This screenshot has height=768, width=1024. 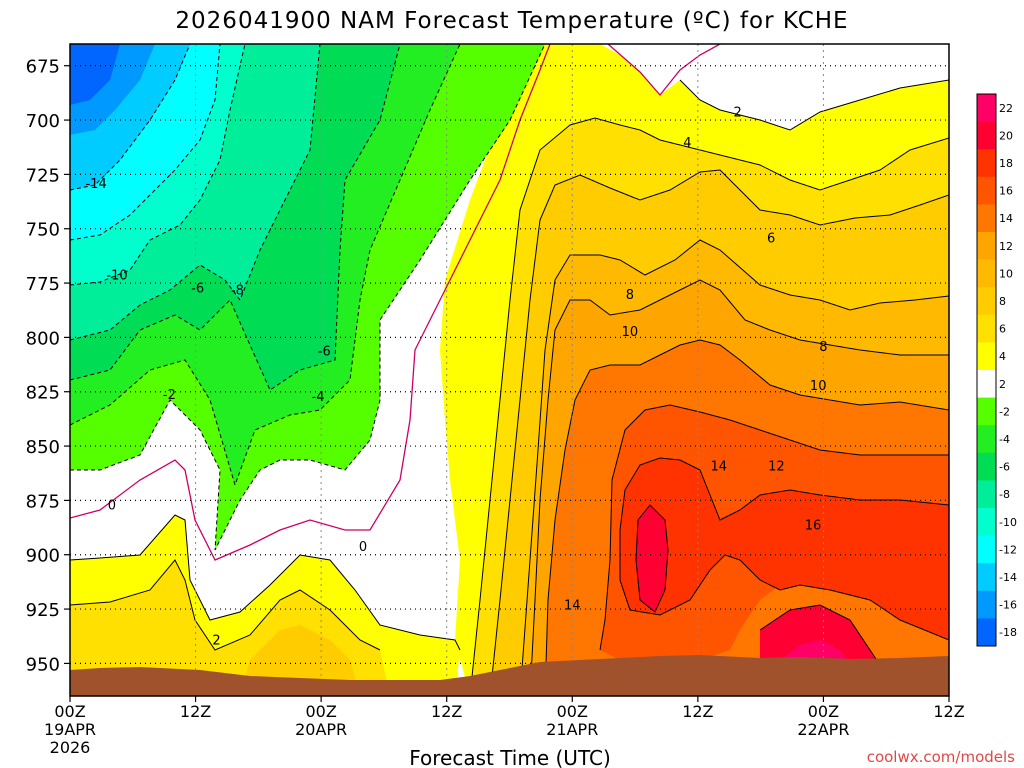 What do you see at coordinates (43, 556) in the screenshot?
I see `y-tick-label: 900` at bounding box center [43, 556].